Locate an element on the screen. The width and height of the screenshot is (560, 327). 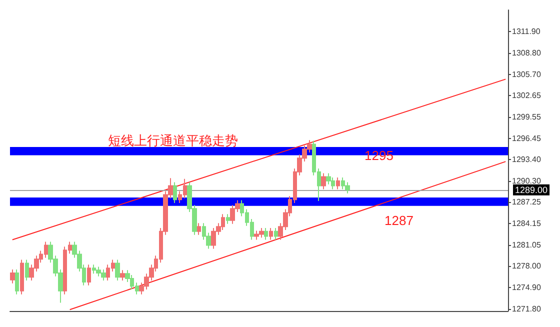
y-tick-label: 1308.80 is located at coordinates (527, 53).